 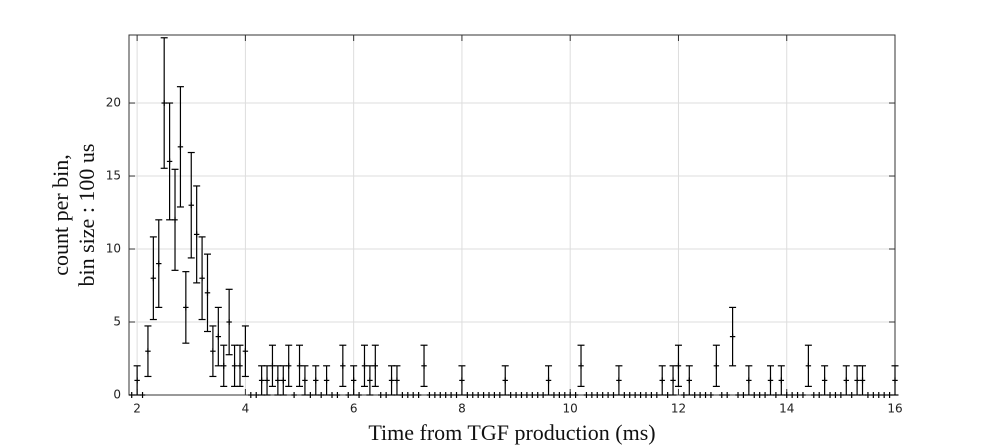 I want to click on x-tick-label: 8, so click(x=462, y=409).